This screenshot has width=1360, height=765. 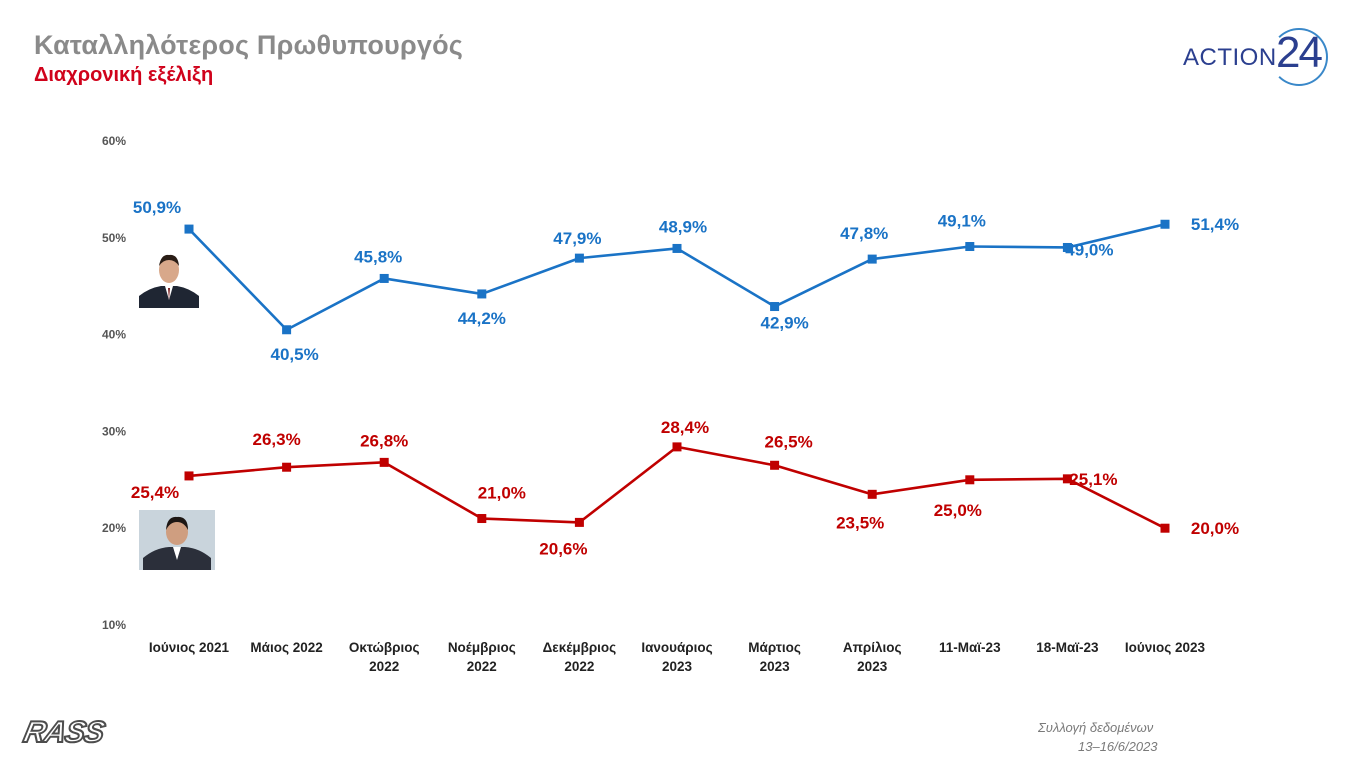 I want to click on x-tick-label: Ιανουάριος, so click(x=676, y=647).